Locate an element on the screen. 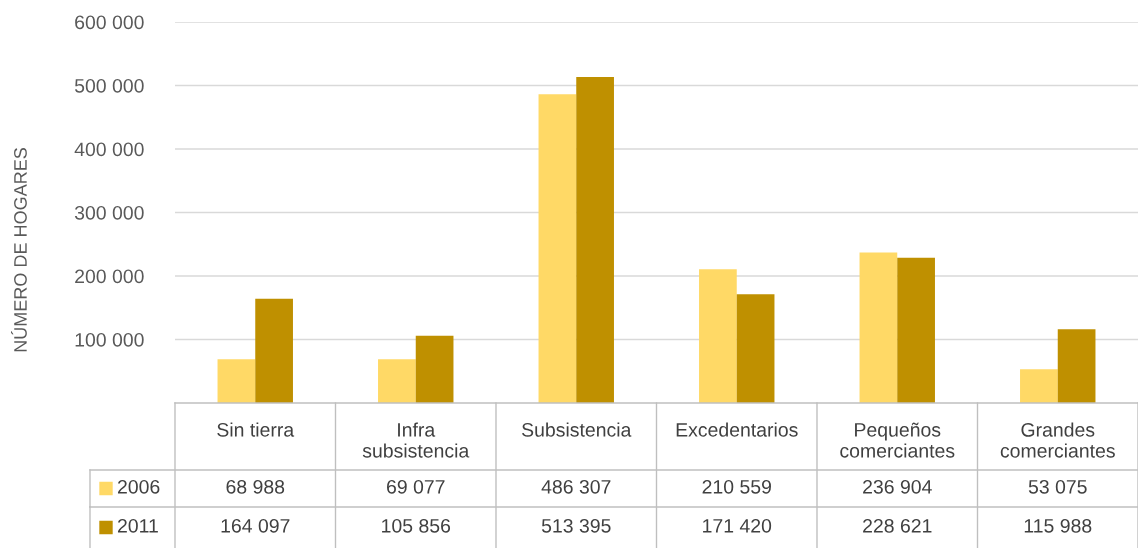  data-label: 68 988 is located at coordinates (255, 486).